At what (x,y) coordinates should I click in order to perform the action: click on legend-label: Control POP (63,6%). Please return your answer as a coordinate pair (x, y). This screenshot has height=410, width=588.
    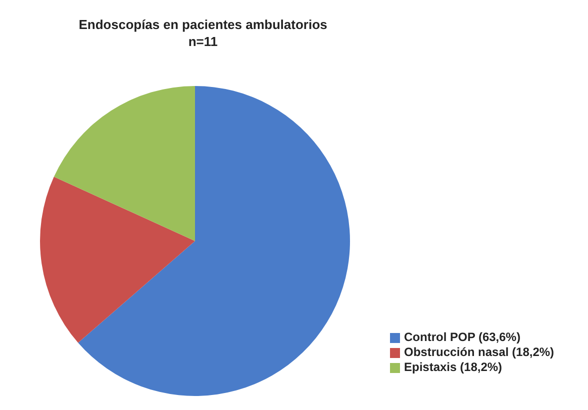
    Looking at the image, I should click on (462, 337).